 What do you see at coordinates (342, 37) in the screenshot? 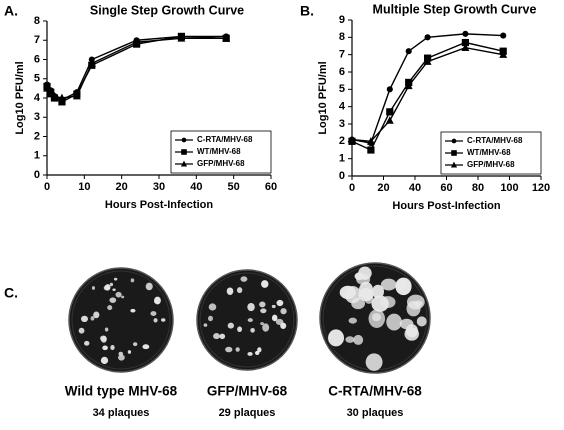
I see `y-tick-label: 8` at bounding box center [342, 37].